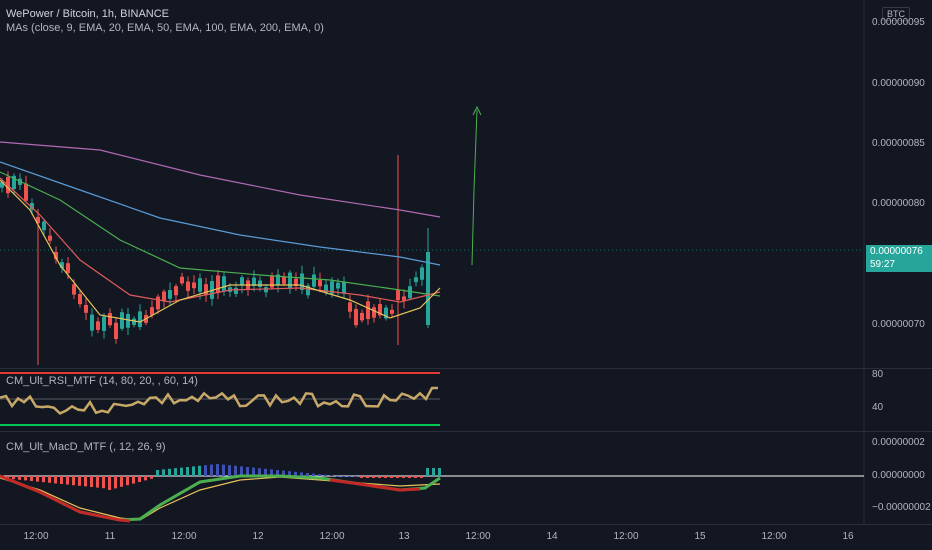 The height and width of the screenshot is (550, 932). Describe the element at coordinates (258, 536) in the screenshot. I see `time-label: 12` at that location.